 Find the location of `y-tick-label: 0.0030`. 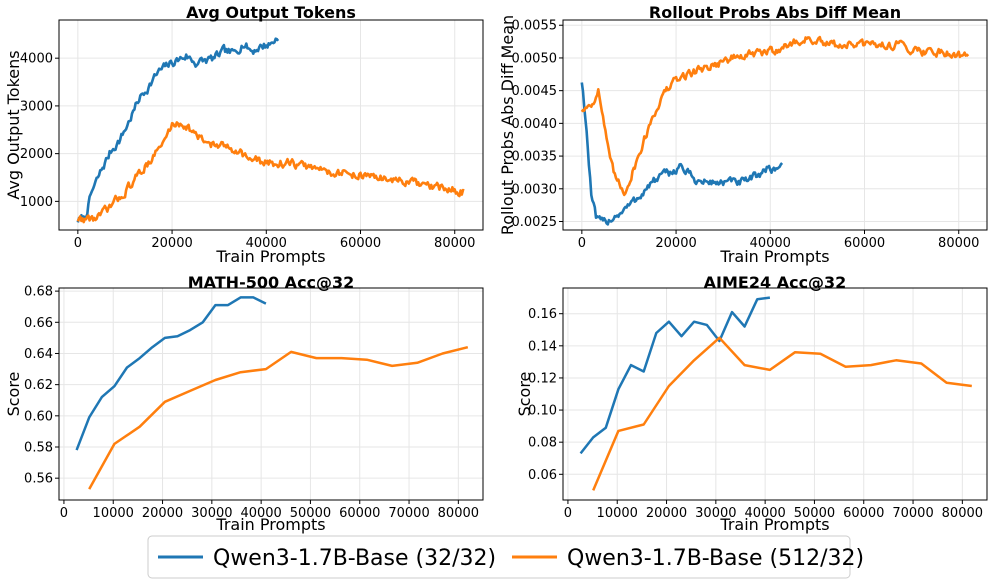

y-tick-label: 0.0030 is located at coordinates (535, 189).